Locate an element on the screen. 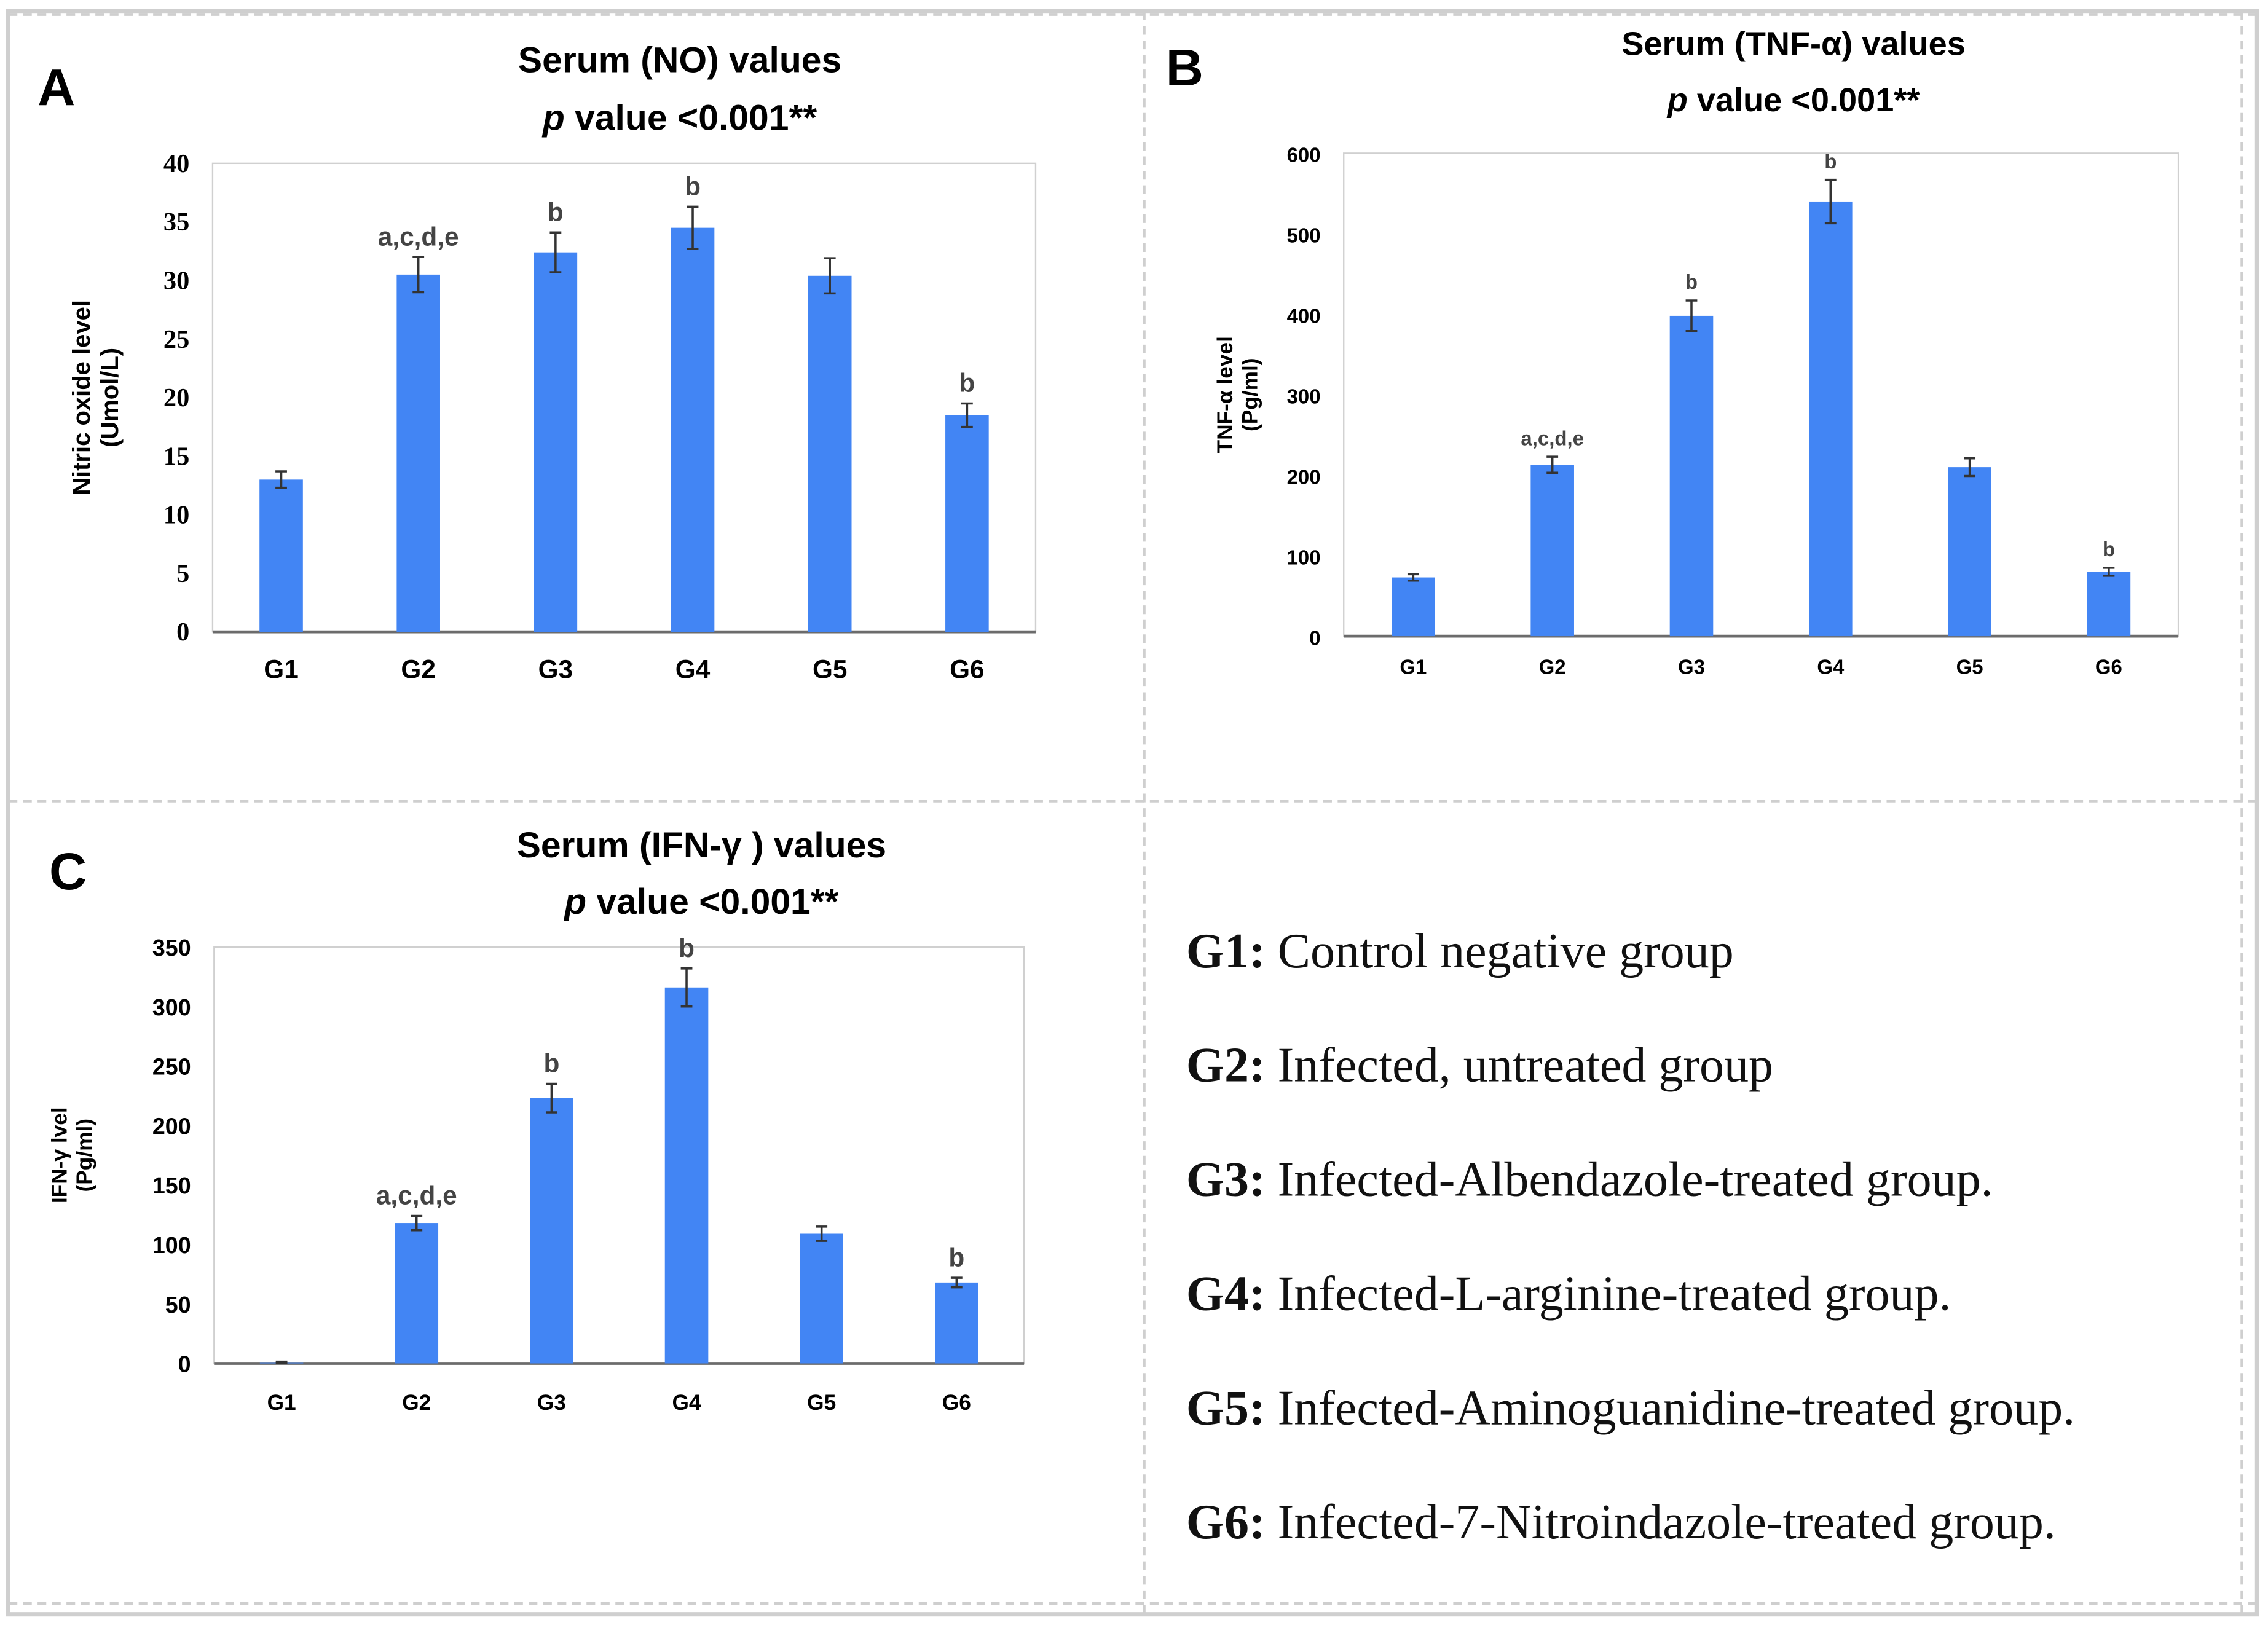 Image resolution: width=2268 pixels, height=1628 pixels. y-tick-label: 35 is located at coordinates (176, 222).